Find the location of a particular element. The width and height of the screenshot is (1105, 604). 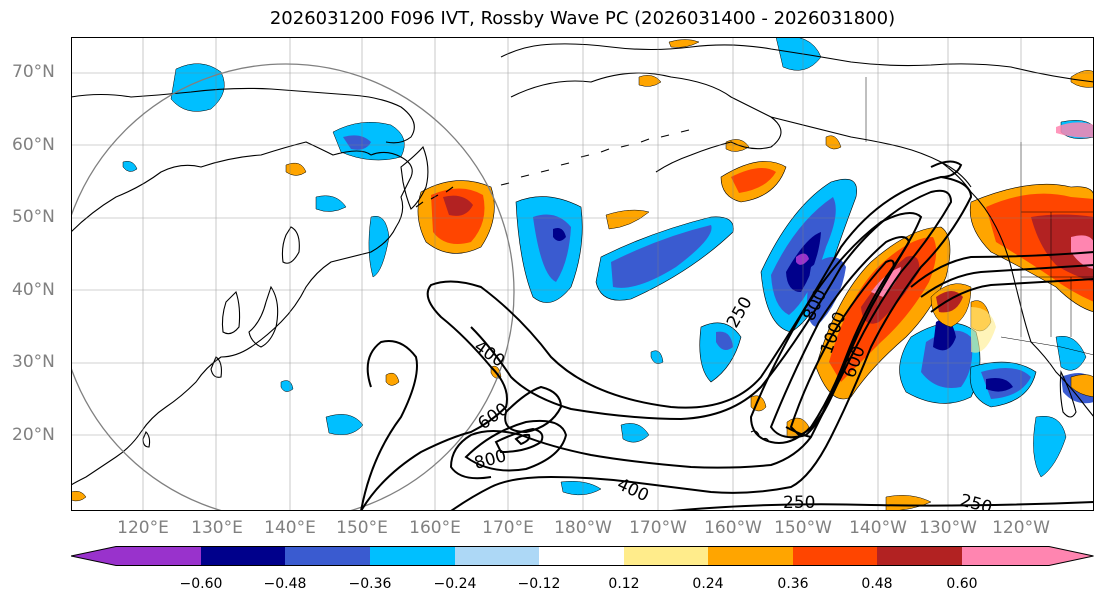

lat-label-70: 70°N is located at coordinates (33, 72).